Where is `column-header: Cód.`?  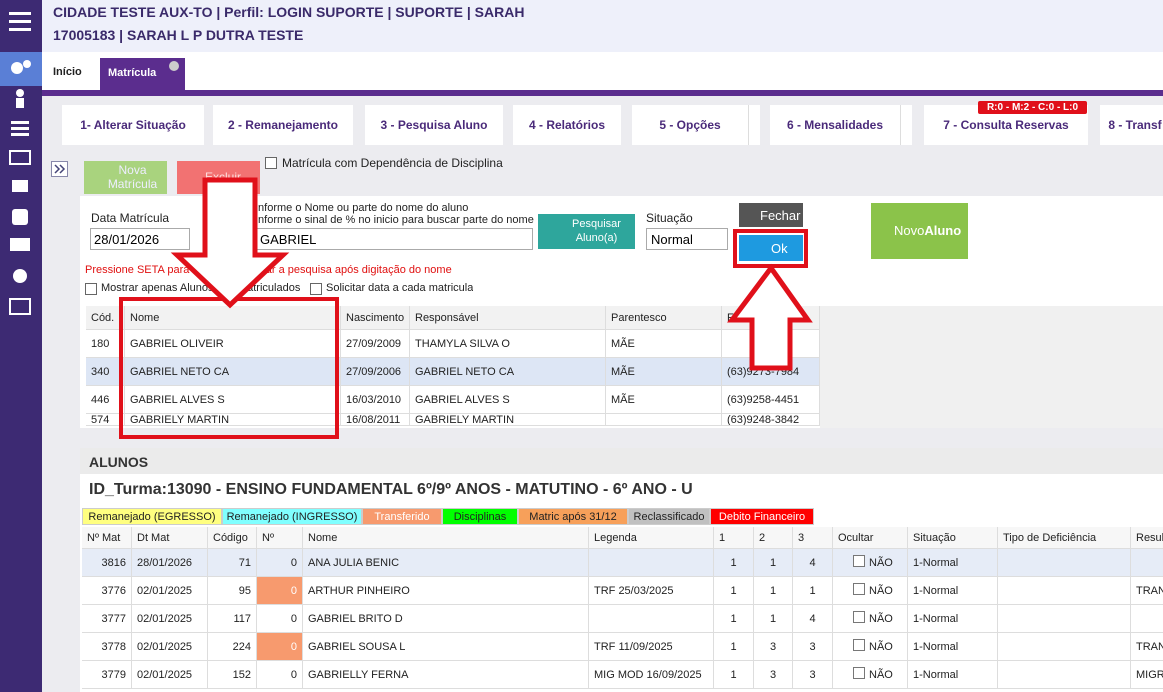 column-header: Cód. is located at coordinates (105, 318).